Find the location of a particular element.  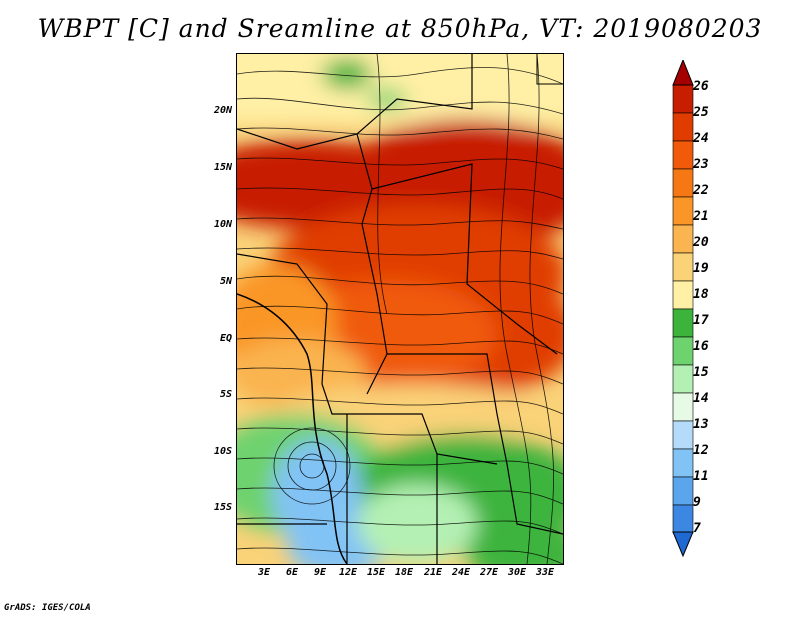

x-axis-label: 12E is located at coordinates (348, 572).